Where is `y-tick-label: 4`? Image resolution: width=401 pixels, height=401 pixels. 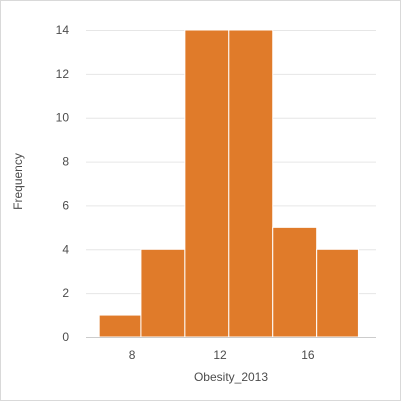
y-tick-label: 4 is located at coordinates (65, 249).